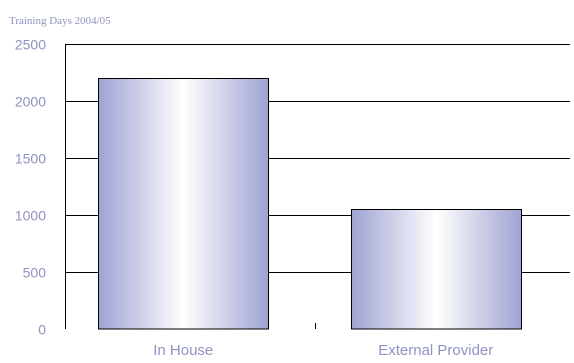  Describe the element at coordinates (60, 21) in the screenshot. I see `chart-title: Training Days 2004/05` at that location.